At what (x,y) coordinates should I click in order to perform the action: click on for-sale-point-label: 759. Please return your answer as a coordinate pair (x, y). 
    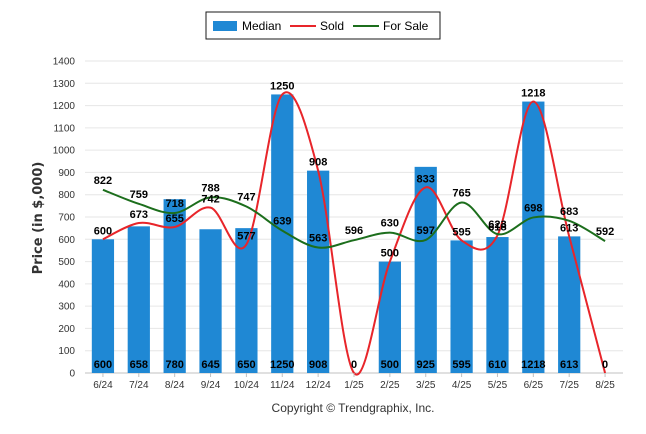
    Looking at the image, I should click on (139, 195).